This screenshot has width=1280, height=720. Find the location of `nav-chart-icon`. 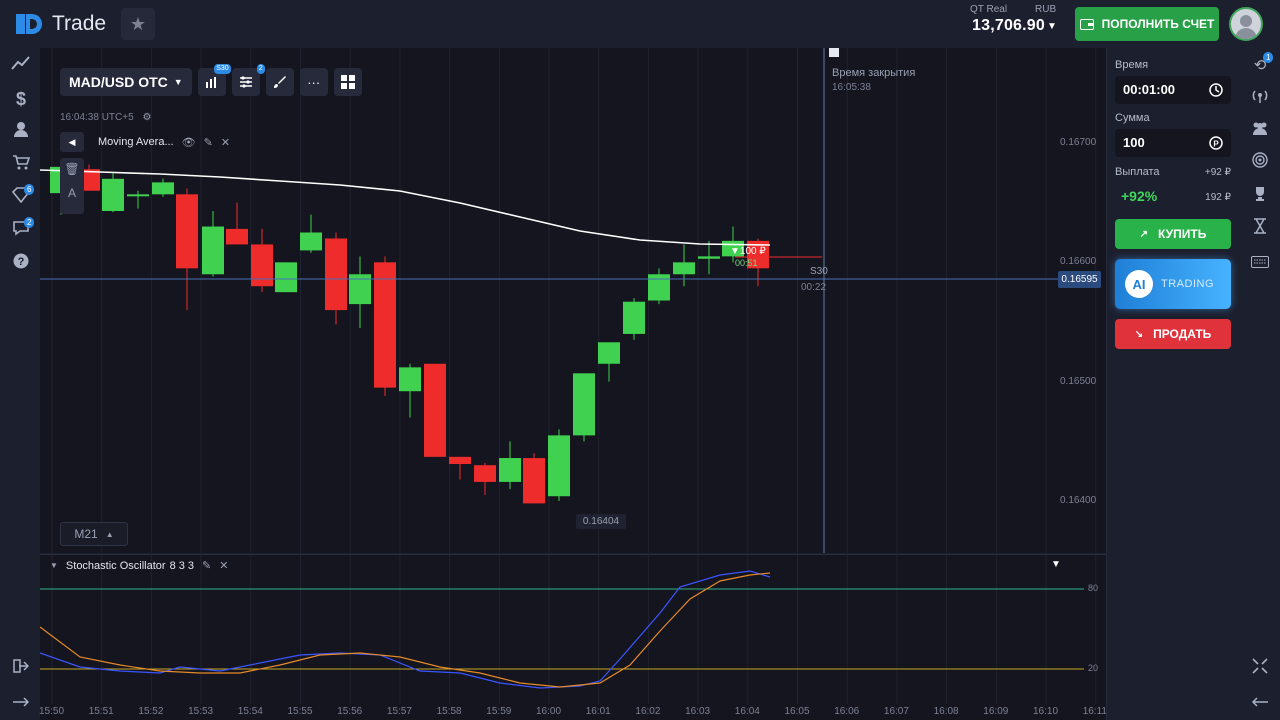

nav-chart-icon is located at coordinates (21, 66).